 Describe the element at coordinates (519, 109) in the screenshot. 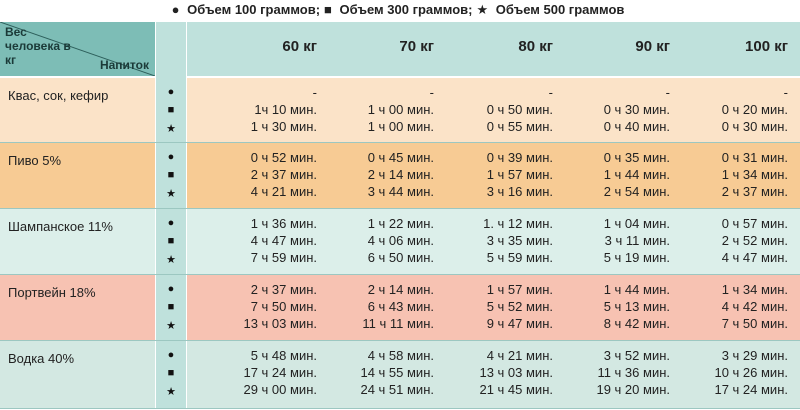

I see `time-value: 0 ч 50 мин.` at that location.